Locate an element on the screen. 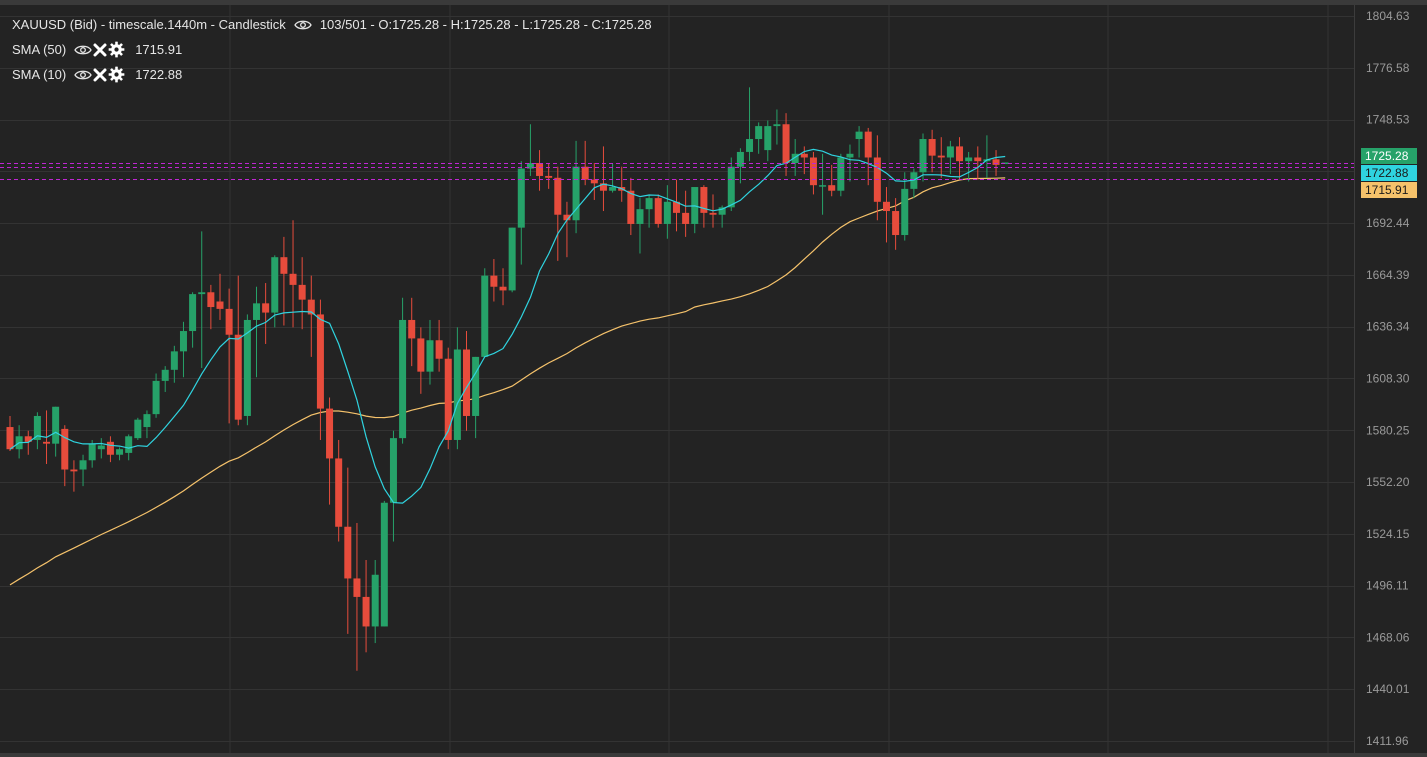 The height and width of the screenshot is (757, 1427). top-border is located at coordinates (713, 2).